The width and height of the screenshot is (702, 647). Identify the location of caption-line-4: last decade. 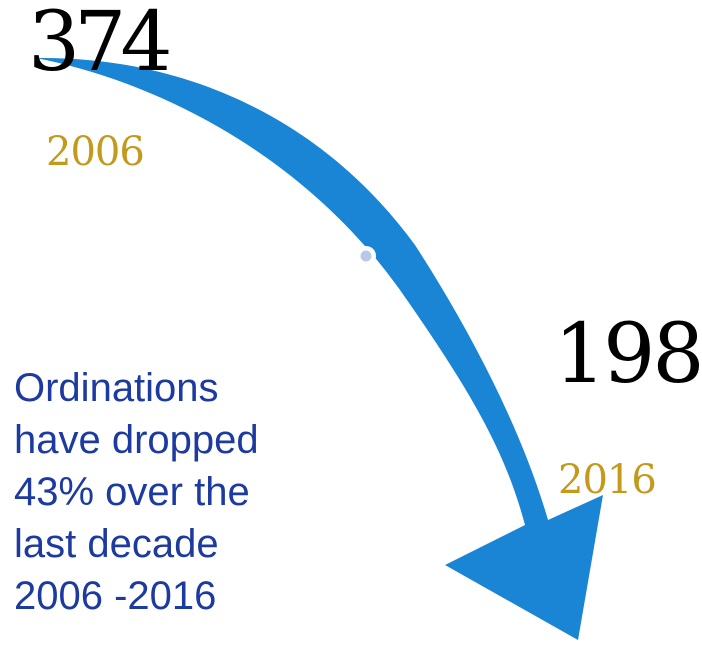
(116, 544).